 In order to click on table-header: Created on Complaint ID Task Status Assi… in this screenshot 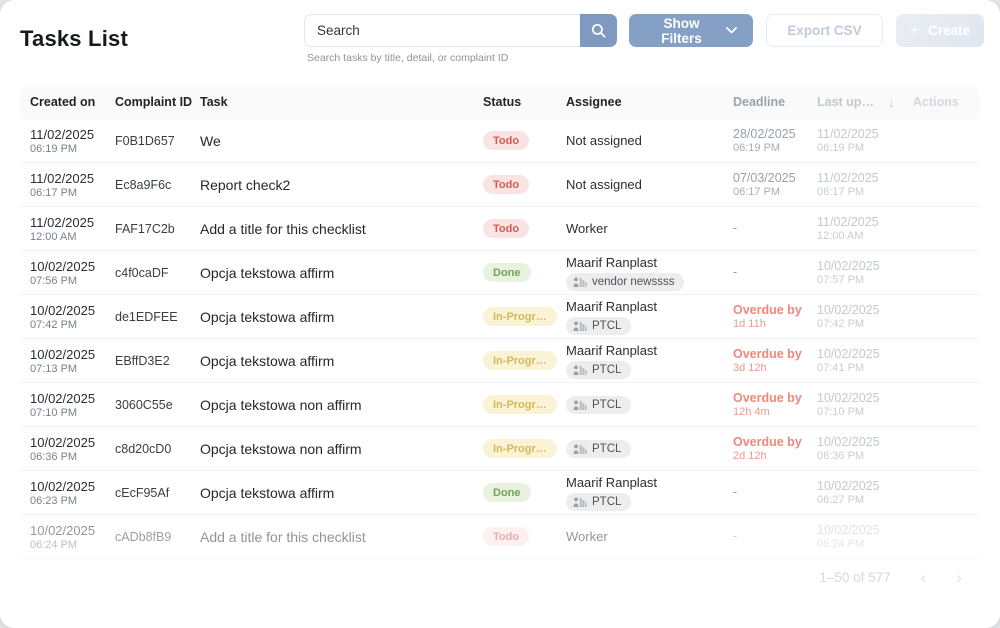, I will do `click(500, 102)`.